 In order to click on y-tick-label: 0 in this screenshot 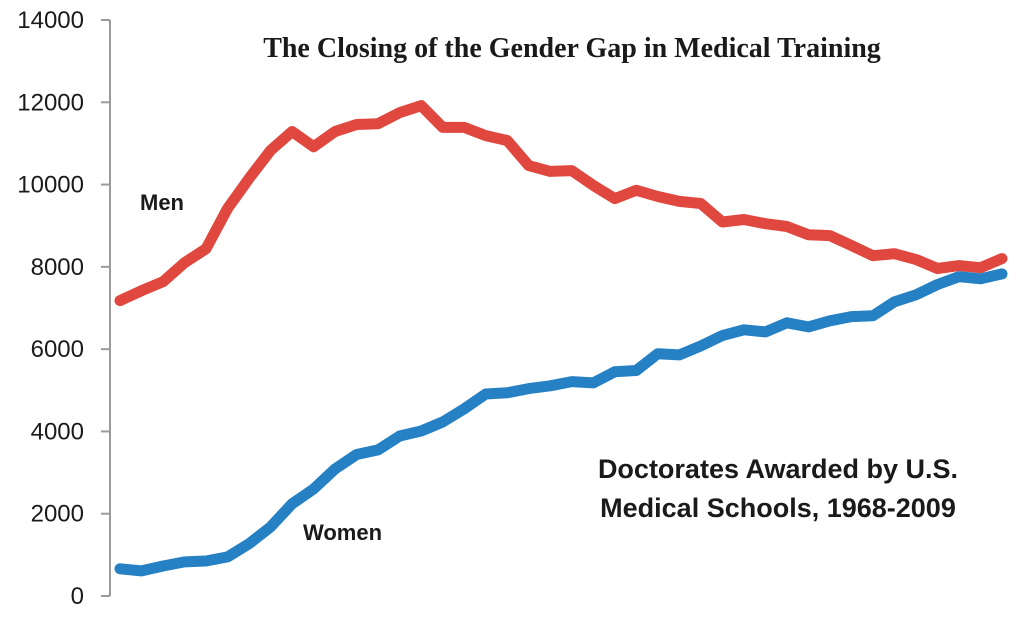, I will do `click(77, 596)`.